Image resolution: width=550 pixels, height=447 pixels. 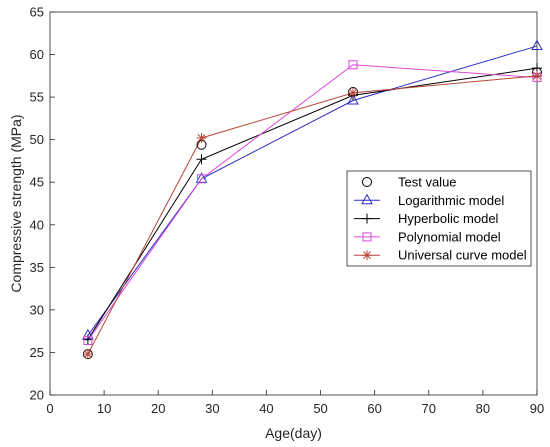 I want to click on x-axis-ticks: 0 10 20 30 40 50 60 70 80 90, so click(x=295, y=403).